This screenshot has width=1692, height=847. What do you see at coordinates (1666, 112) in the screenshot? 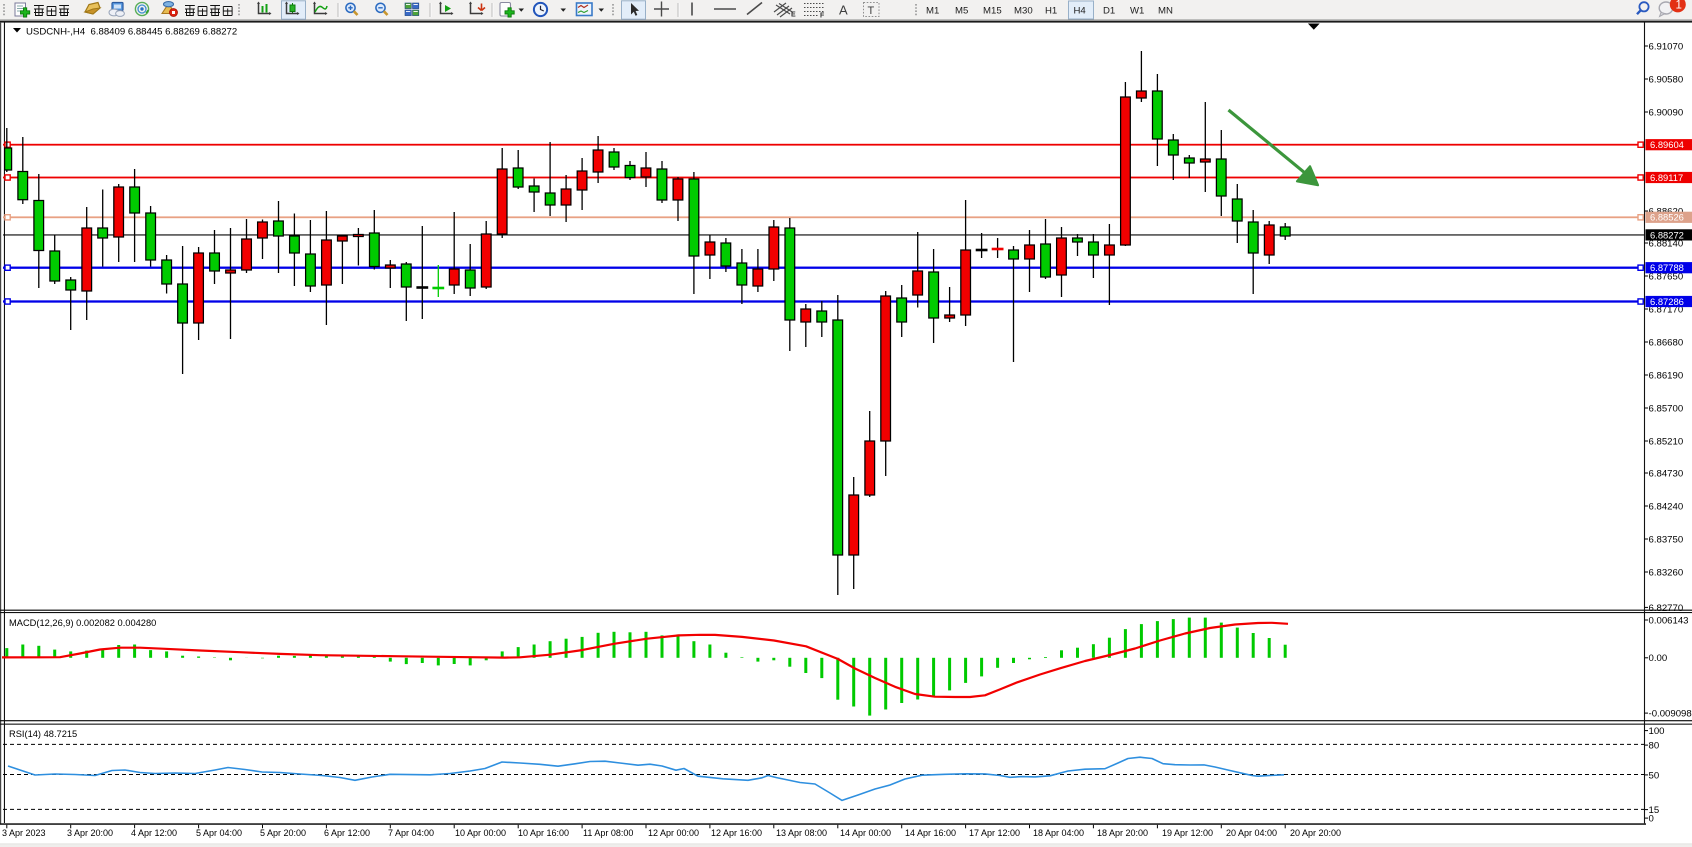
I see `svg-text: 6.90090` at bounding box center [1666, 112].